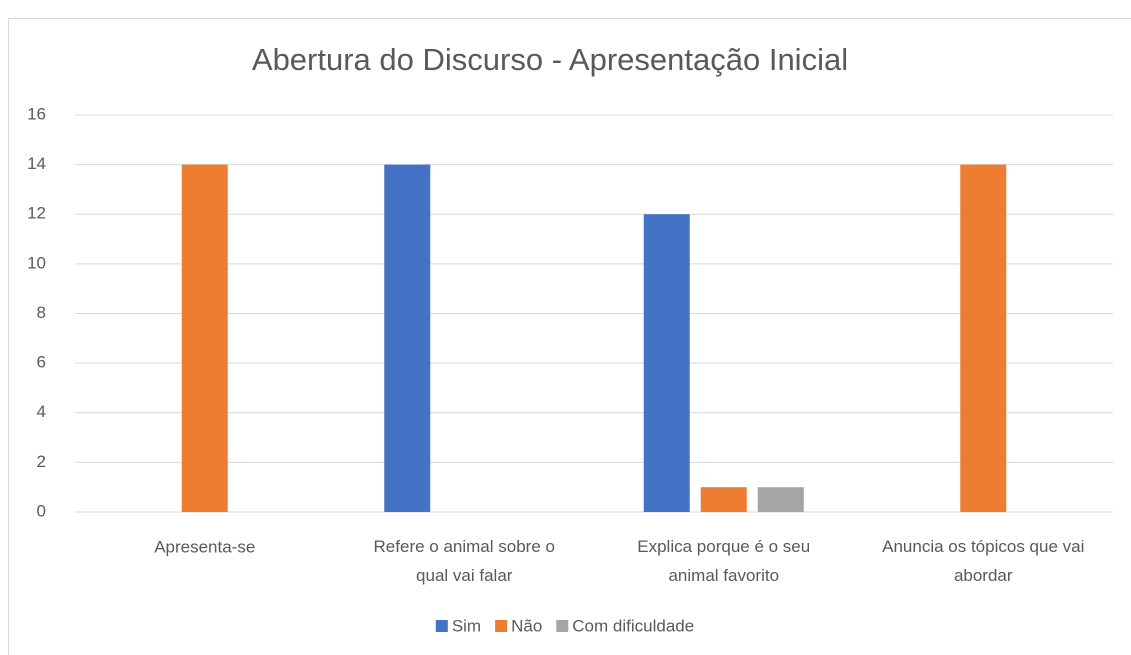 Image resolution: width=1131 pixels, height=655 pixels. What do you see at coordinates (36, 163) in the screenshot?
I see `y-tick-label: 14` at bounding box center [36, 163].